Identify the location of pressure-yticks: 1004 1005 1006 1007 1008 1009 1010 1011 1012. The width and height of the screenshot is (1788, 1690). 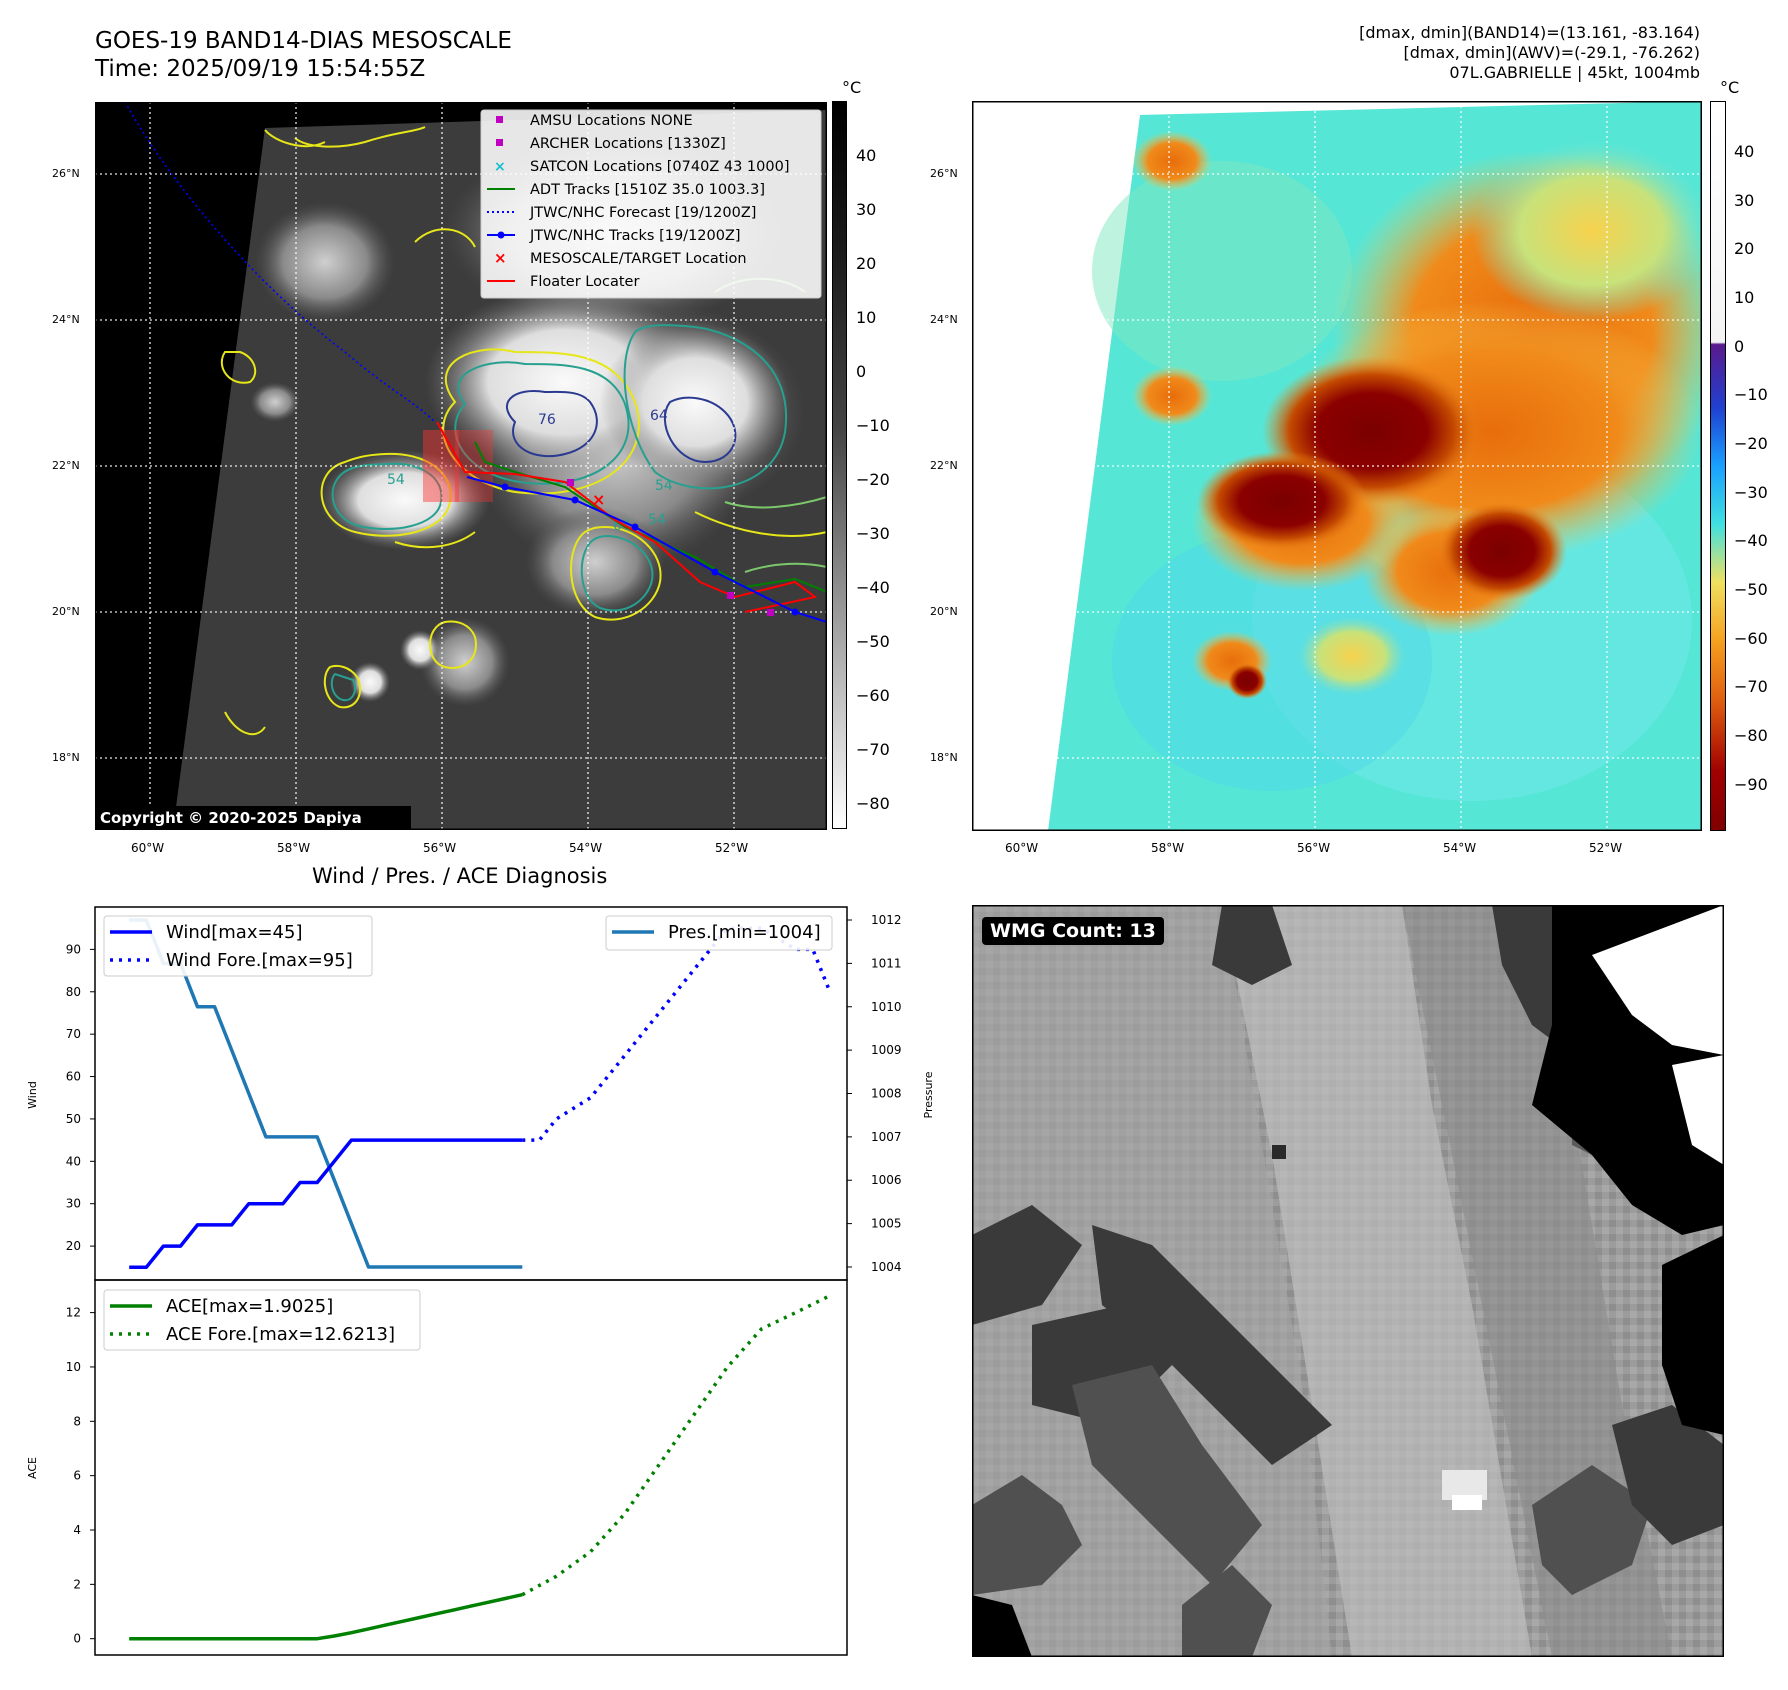
(874, 1093).